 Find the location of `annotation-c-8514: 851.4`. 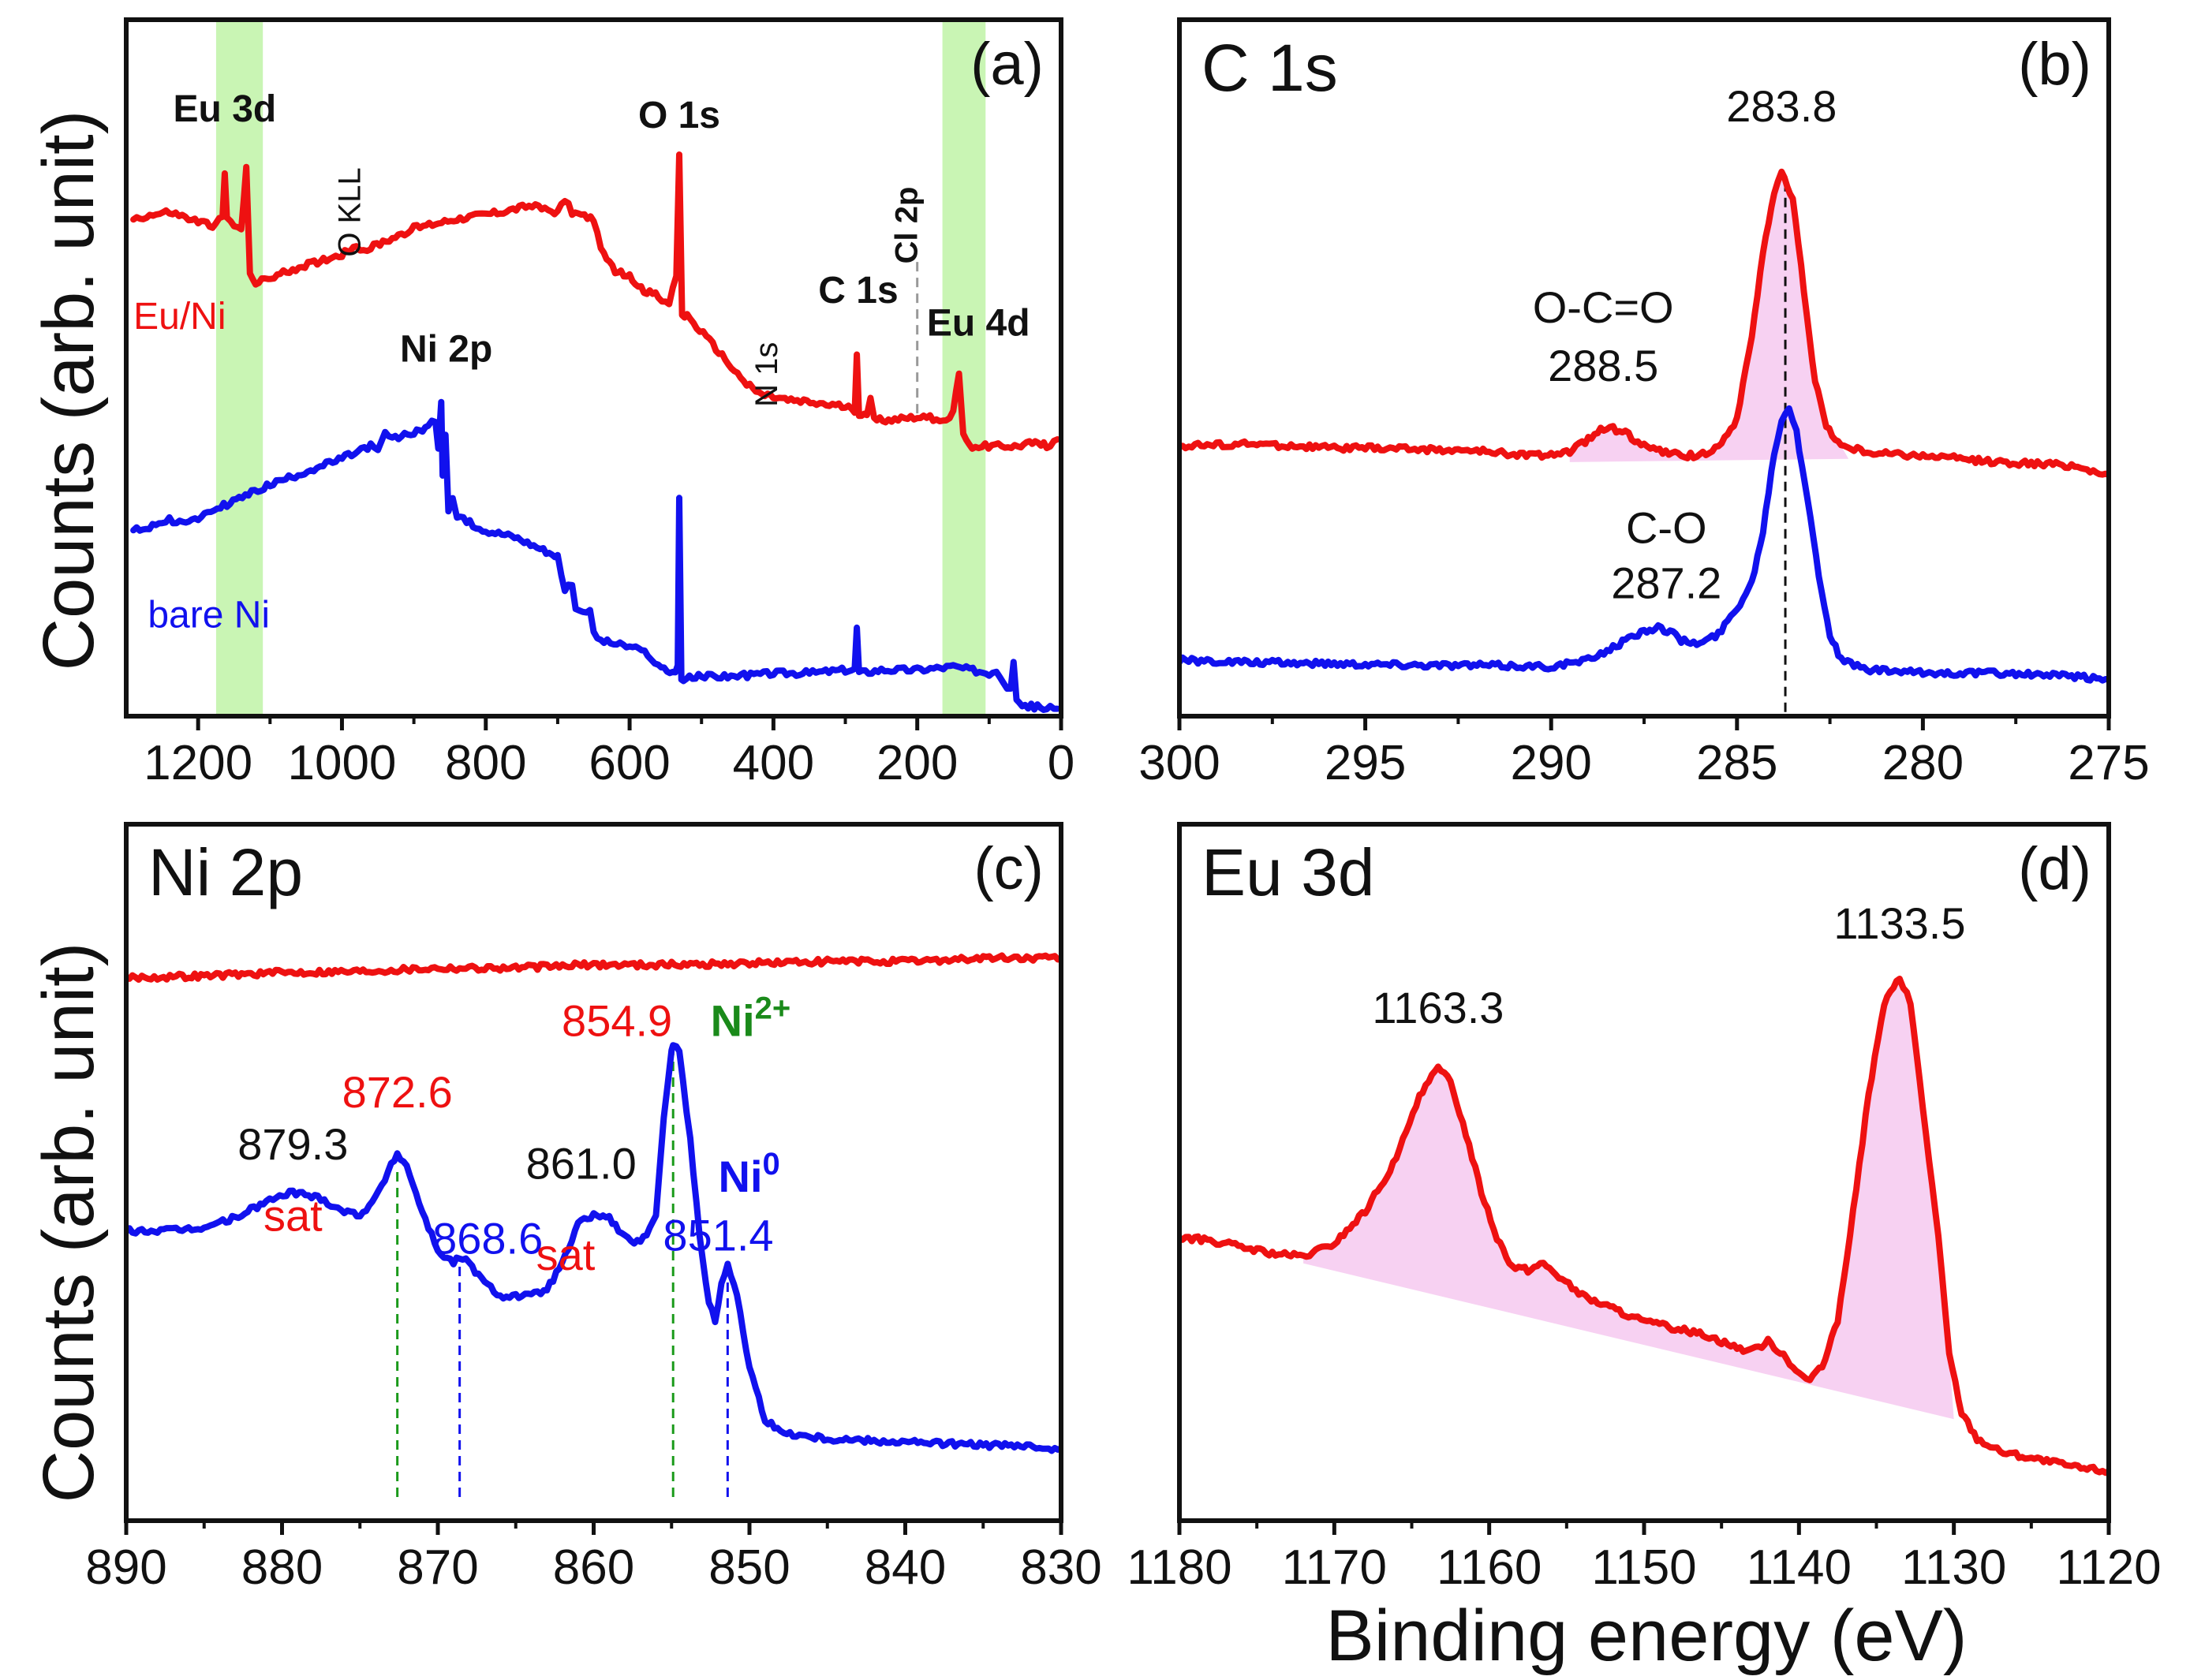

annotation-c-8514: 851.4 is located at coordinates (718, 1235).